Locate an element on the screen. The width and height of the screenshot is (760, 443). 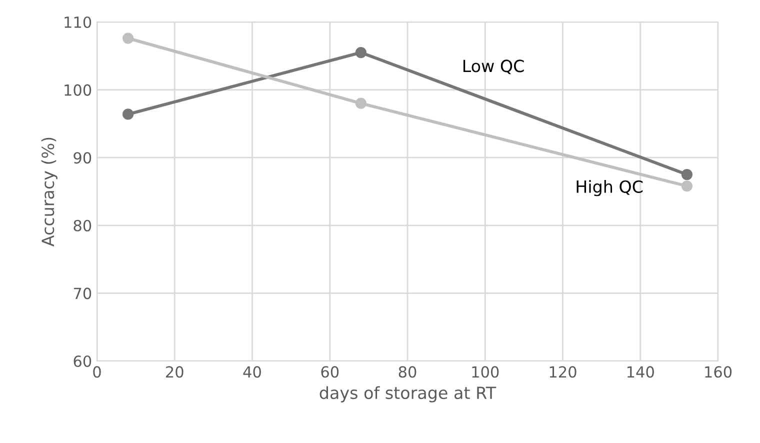
x-tick-label: 120 is located at coordinates (563, 372).